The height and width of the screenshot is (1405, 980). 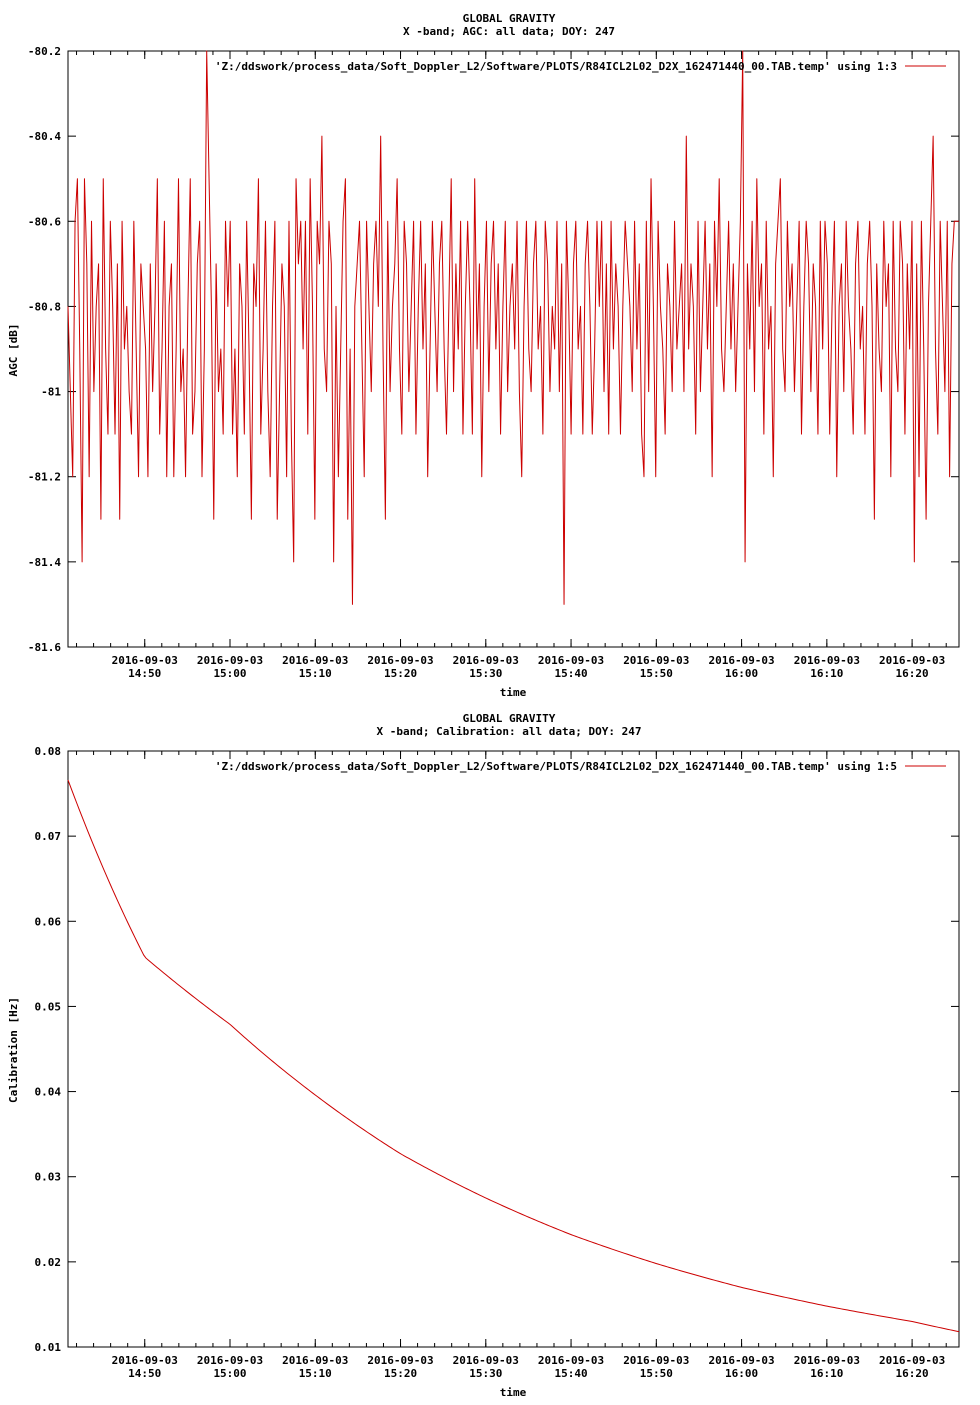 I want to click on agc-x-tick-time-label: 15:10, so click(x=315, y=673).